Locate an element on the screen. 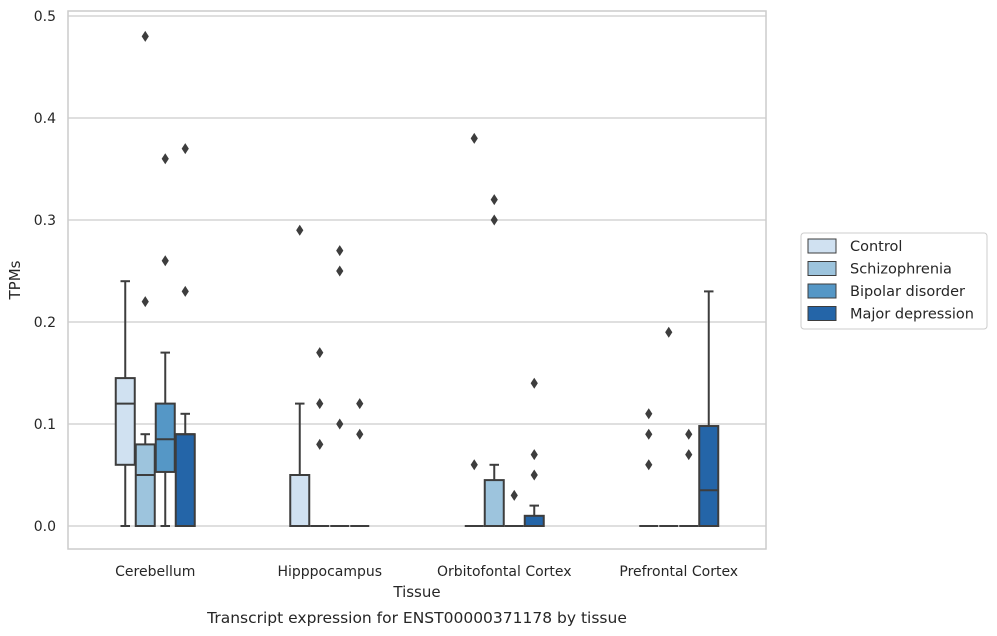  legend-frame is located at coordinates (894, 281).